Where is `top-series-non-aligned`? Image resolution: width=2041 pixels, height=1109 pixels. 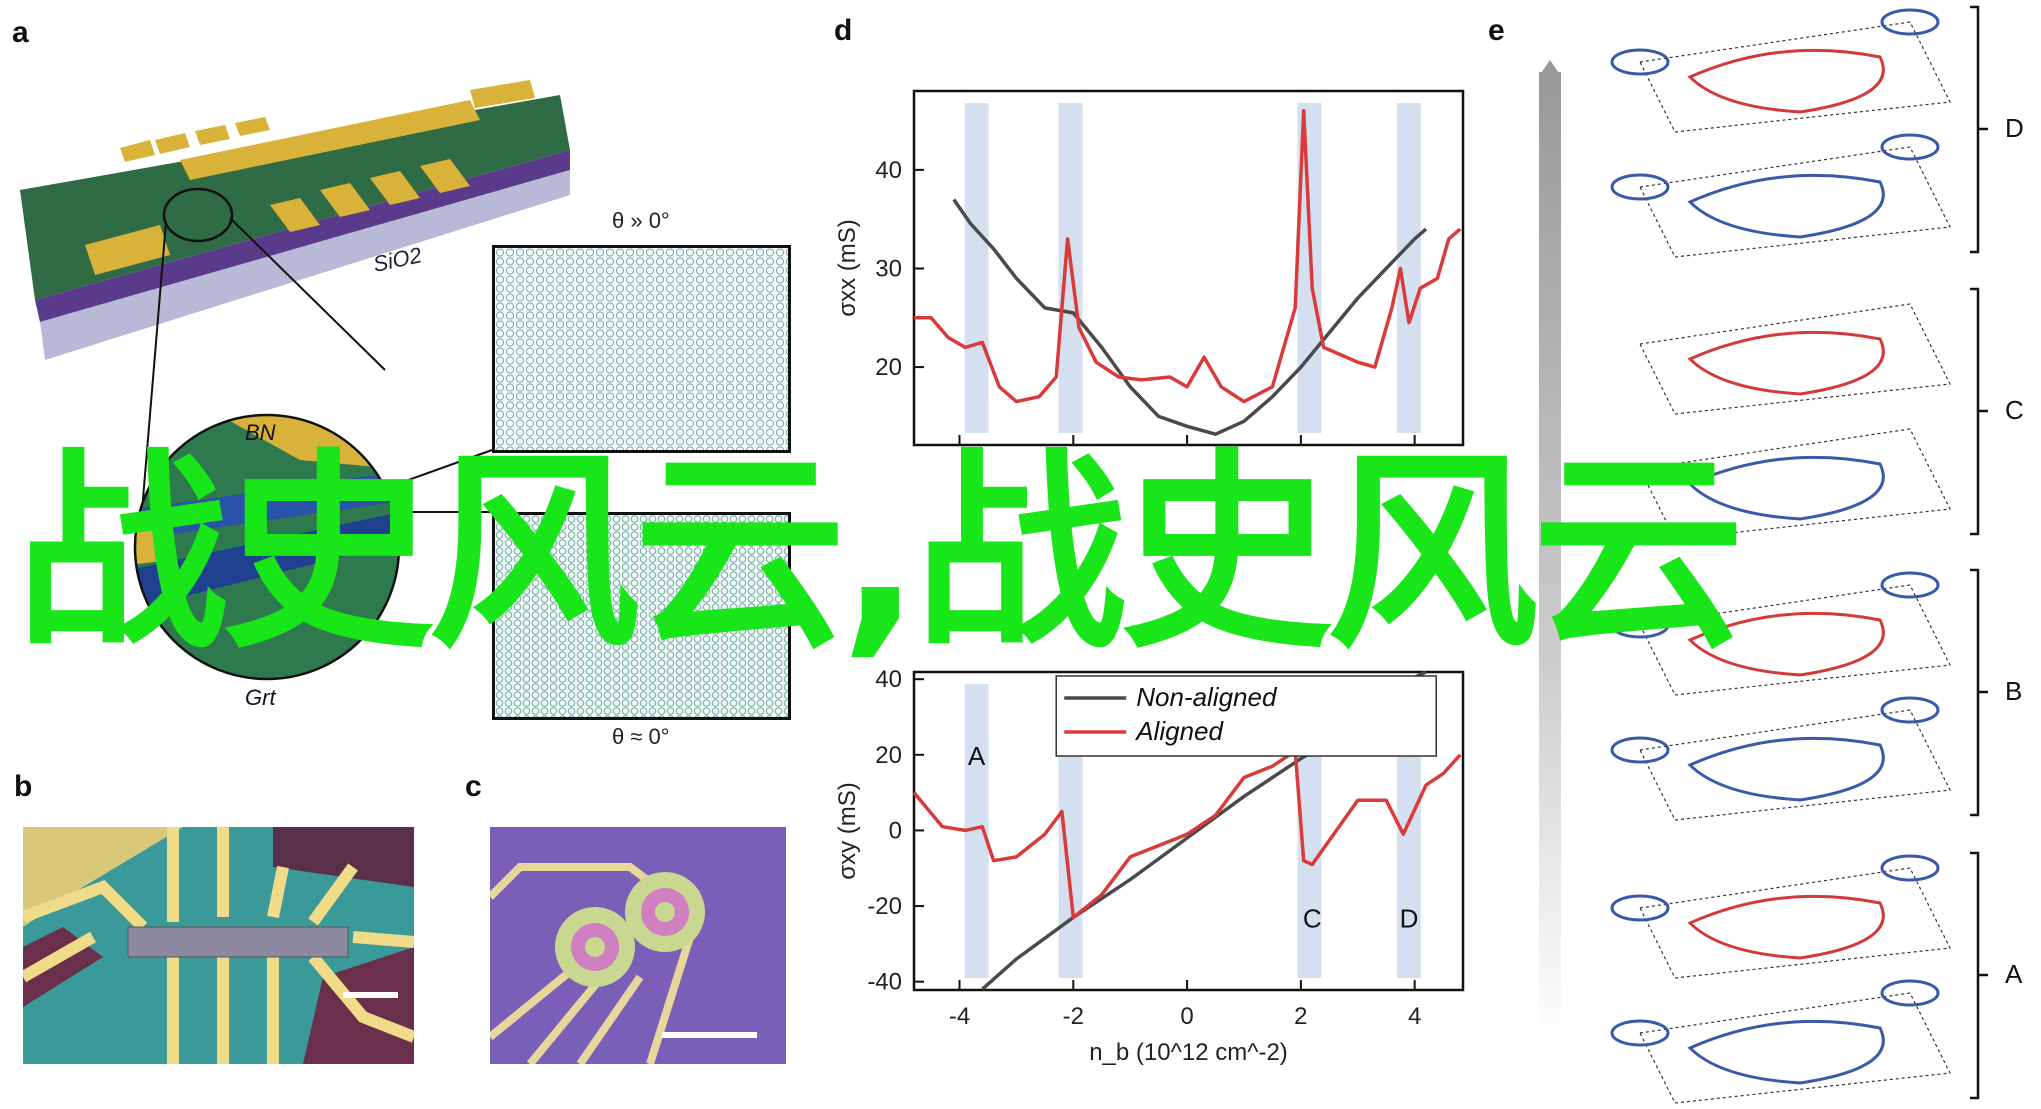
top-series-non-aligned is located at coordinates (1190, 317).